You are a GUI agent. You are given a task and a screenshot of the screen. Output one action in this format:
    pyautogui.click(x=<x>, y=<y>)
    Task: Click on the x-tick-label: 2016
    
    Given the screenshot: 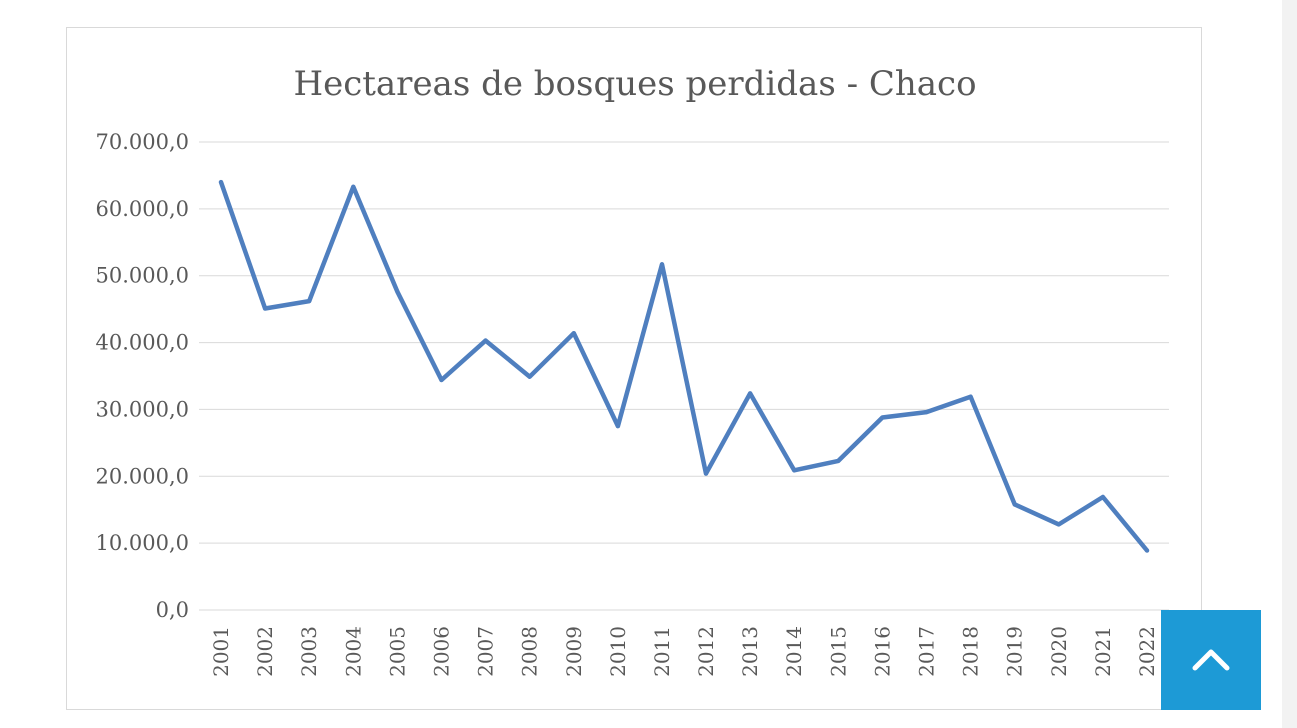 What is the action you would take?
    pyautogui.click(x=882, y=651)
    